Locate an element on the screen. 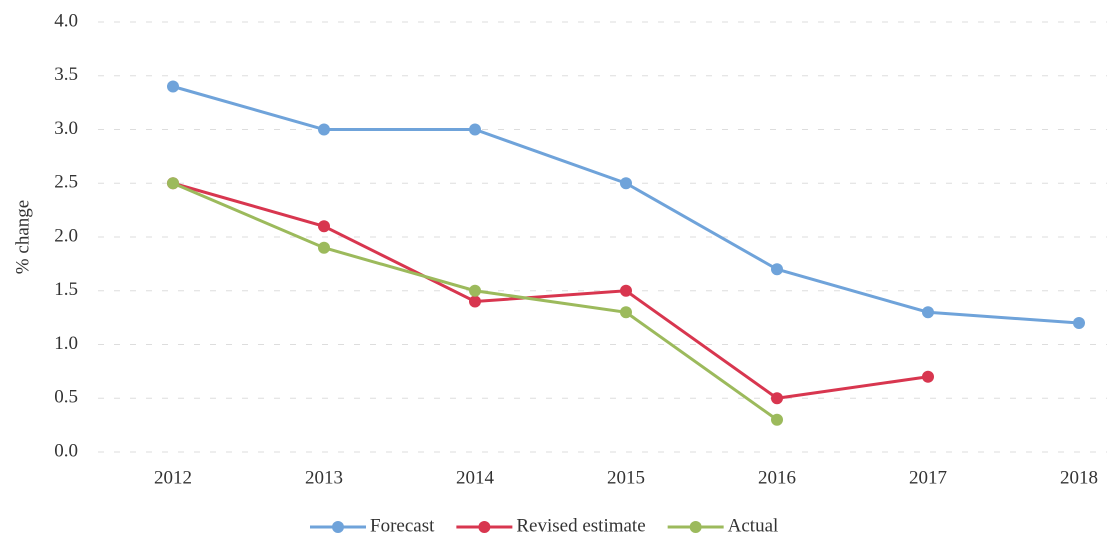 This screenshot has height=540, width=1107. y-axis-label: % change is located at coordinates (22, 237).